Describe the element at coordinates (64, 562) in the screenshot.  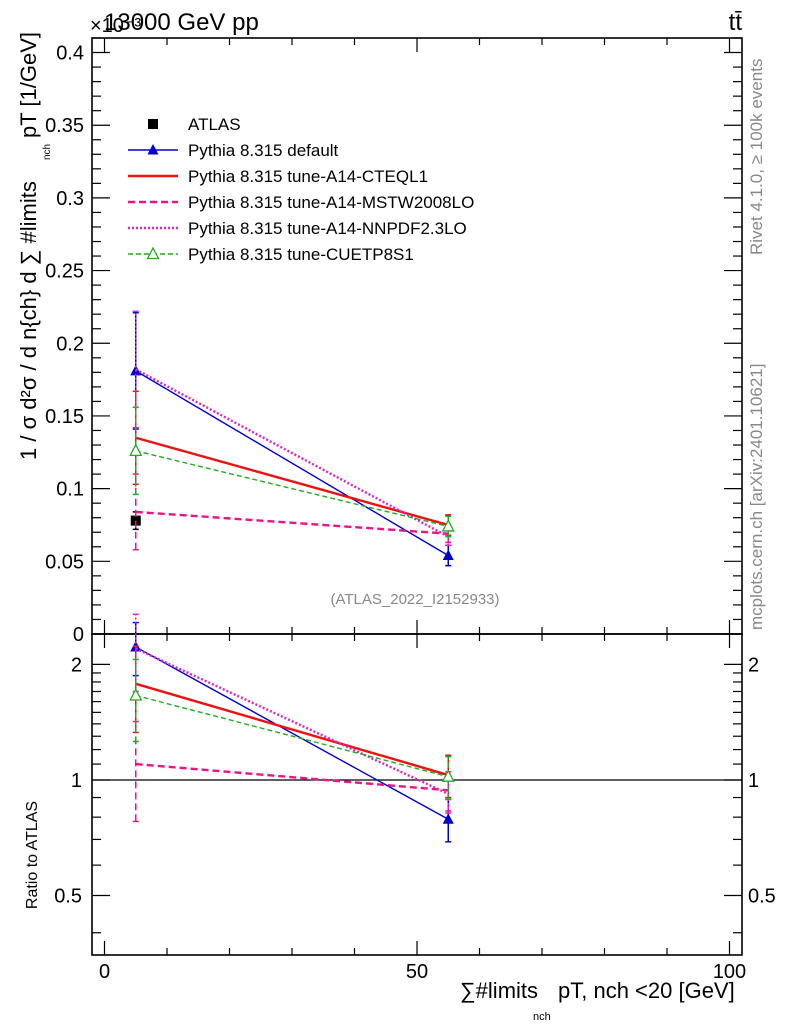
I see `main-ytick-label: 0.05` at that location.